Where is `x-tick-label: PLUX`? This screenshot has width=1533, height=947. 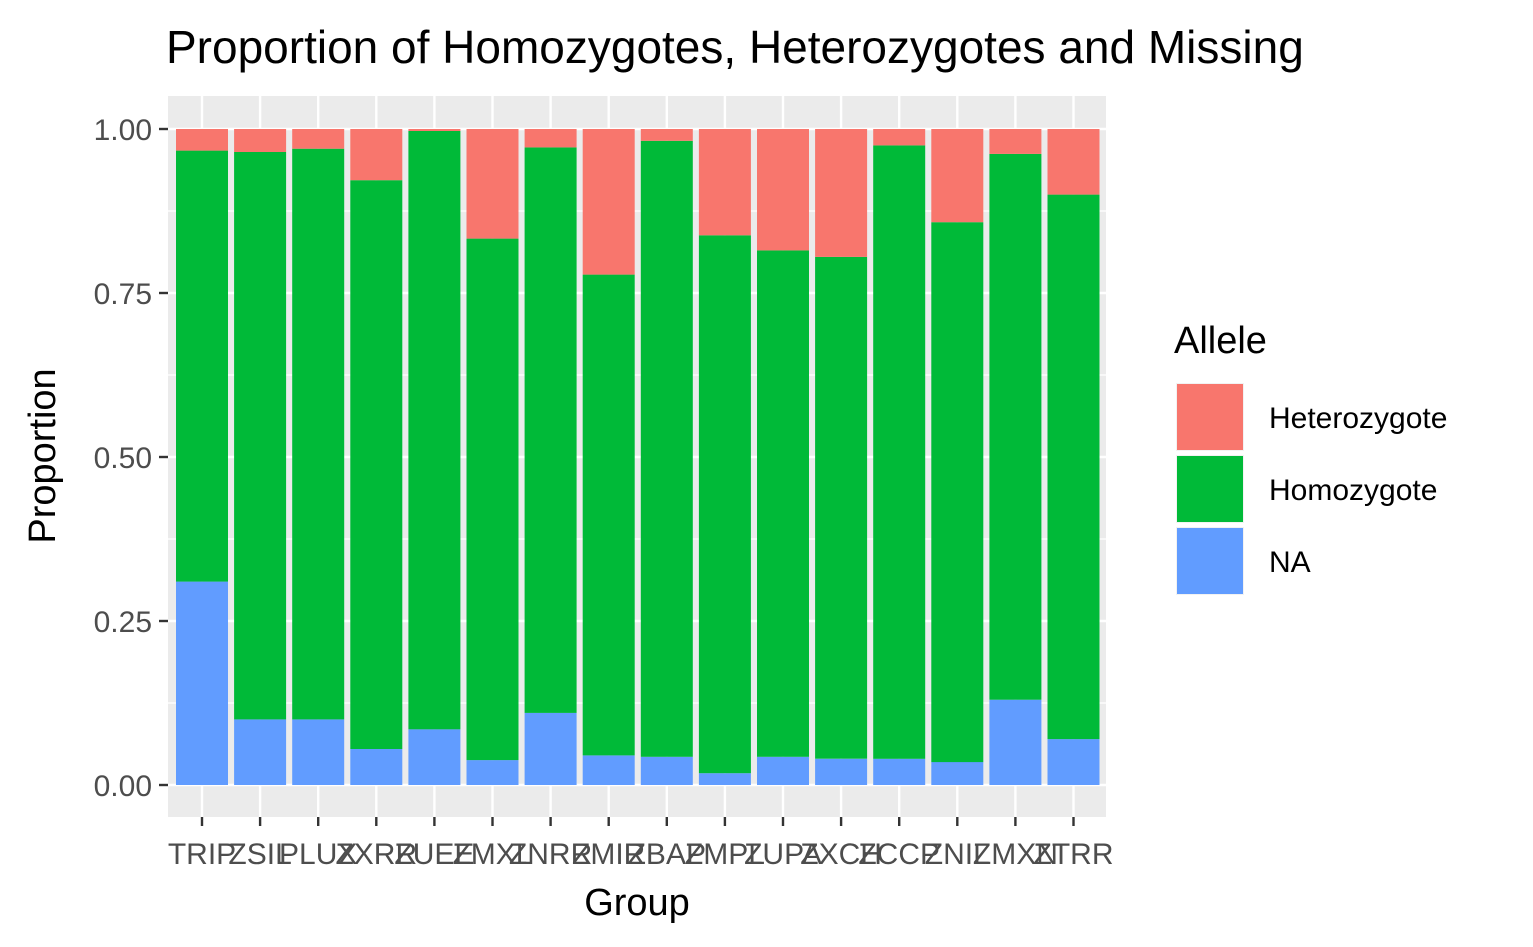 x-tick-label: PLUX is located at coordinates (318, 854).